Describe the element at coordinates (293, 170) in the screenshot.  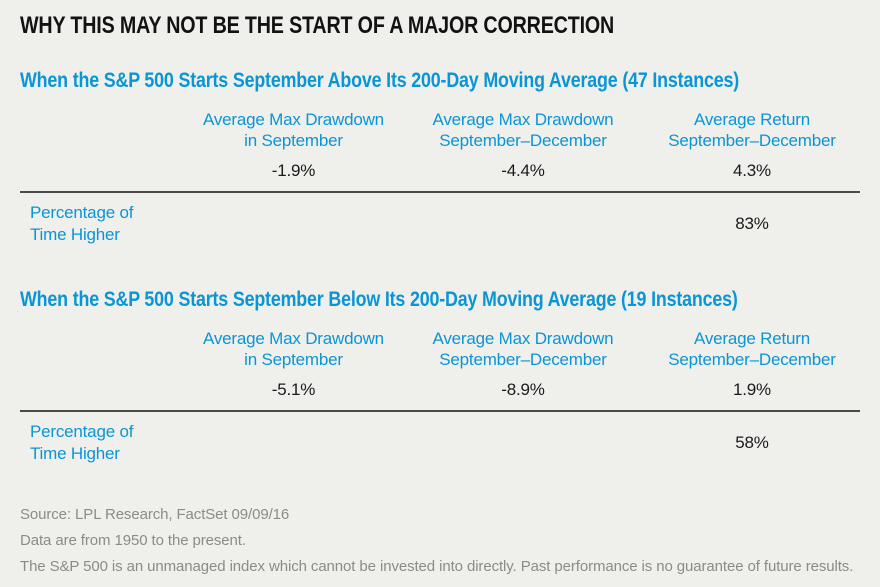
I see `value-max-drawdown-september: -1.9%` at that location.